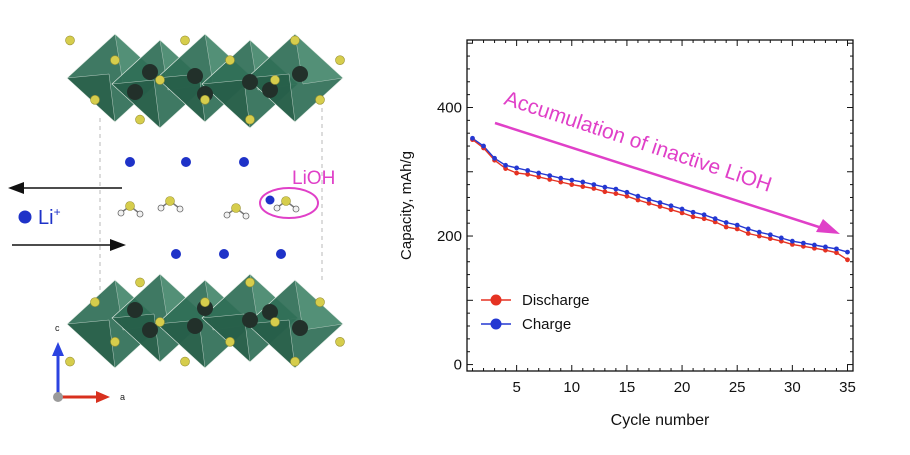 This screenshot has width=910, height=455. I want to click on bottom-octahedral-layer, so click(205, 321).